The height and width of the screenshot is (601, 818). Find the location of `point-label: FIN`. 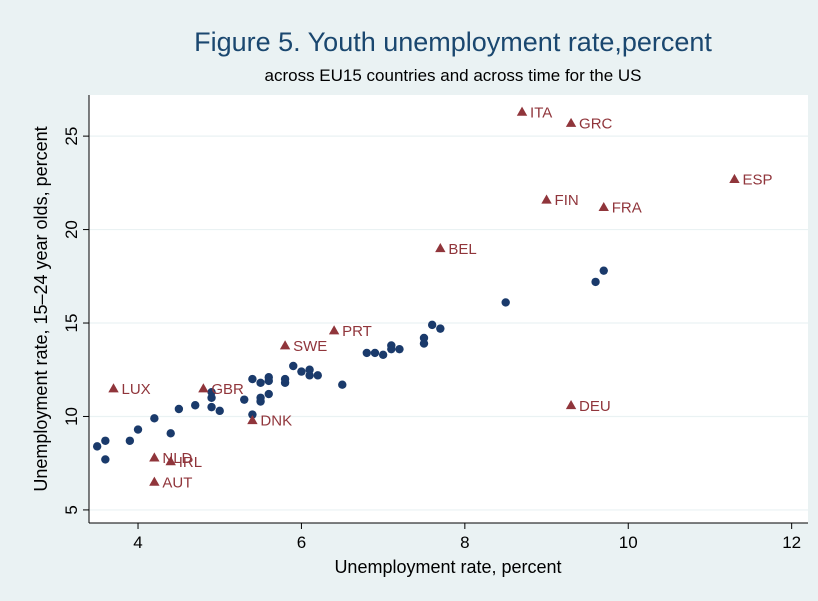

point-label: FIN is located at coordinates (567, 200).